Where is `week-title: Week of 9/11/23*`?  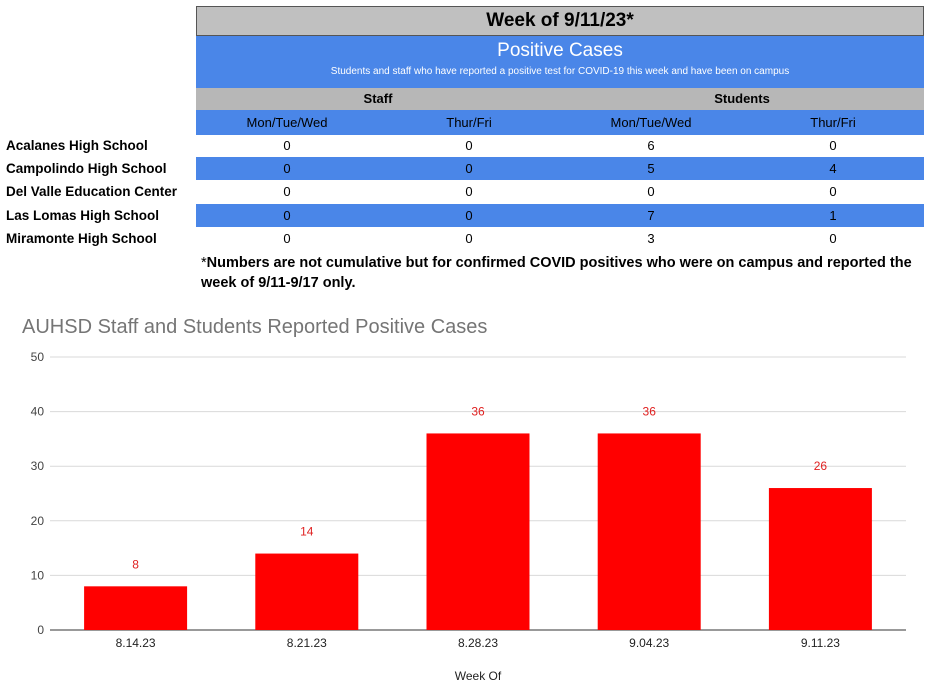
week-title: Week of 9/11/23* is located at coordinates (560, 21).